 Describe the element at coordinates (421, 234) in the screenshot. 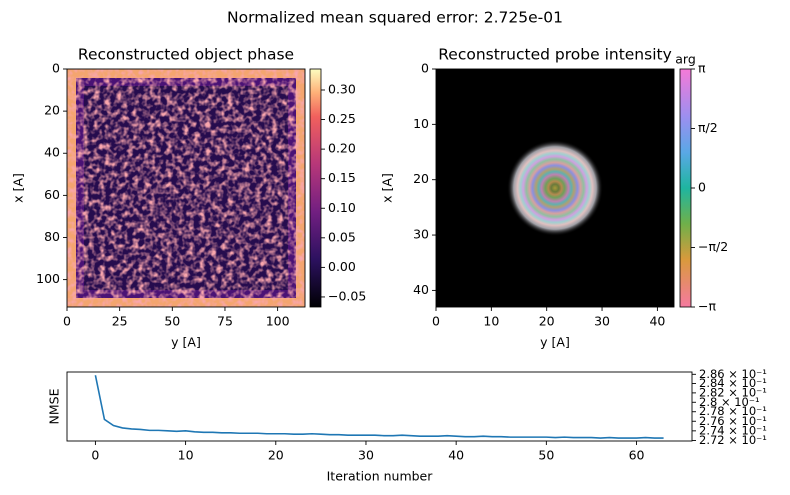

I see `y-tick-label: 30` at that location.